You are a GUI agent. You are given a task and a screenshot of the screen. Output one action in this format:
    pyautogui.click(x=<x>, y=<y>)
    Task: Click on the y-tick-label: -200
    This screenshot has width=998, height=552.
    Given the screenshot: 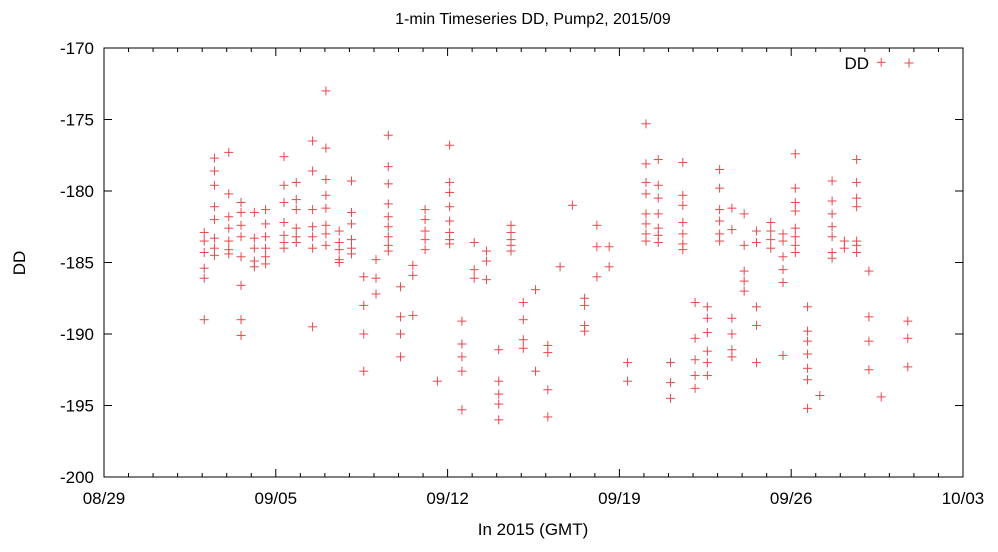 What is the action you would take?
    pyautogui.click(x=77, y=477)
    